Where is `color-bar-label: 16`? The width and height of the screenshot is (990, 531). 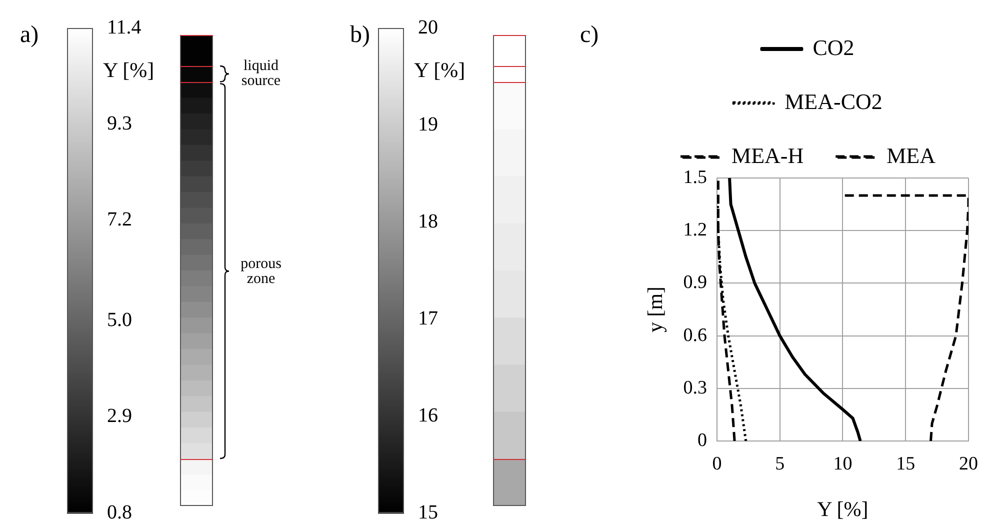
color-bar-label: 16 is located at coordinates (428, 415).